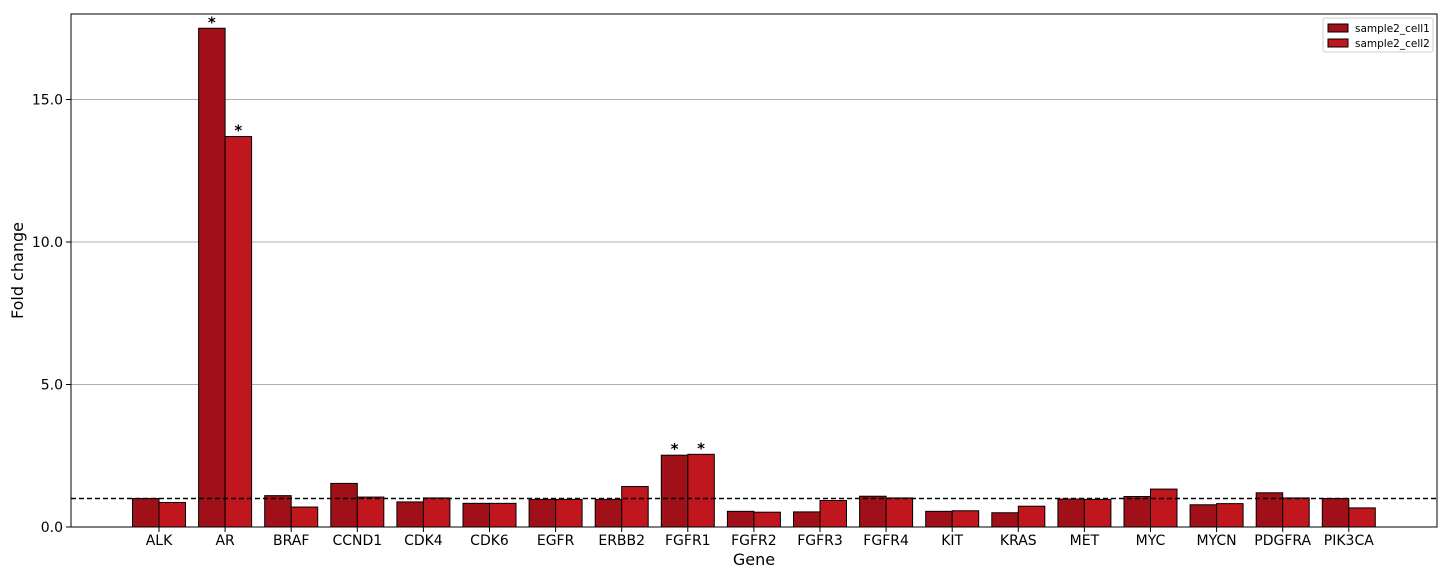 The image size is (1450, 579). Describe the element at coordinates (1018, 541) in the screenshot. I see `x-tick-label: KRAS` at that location.